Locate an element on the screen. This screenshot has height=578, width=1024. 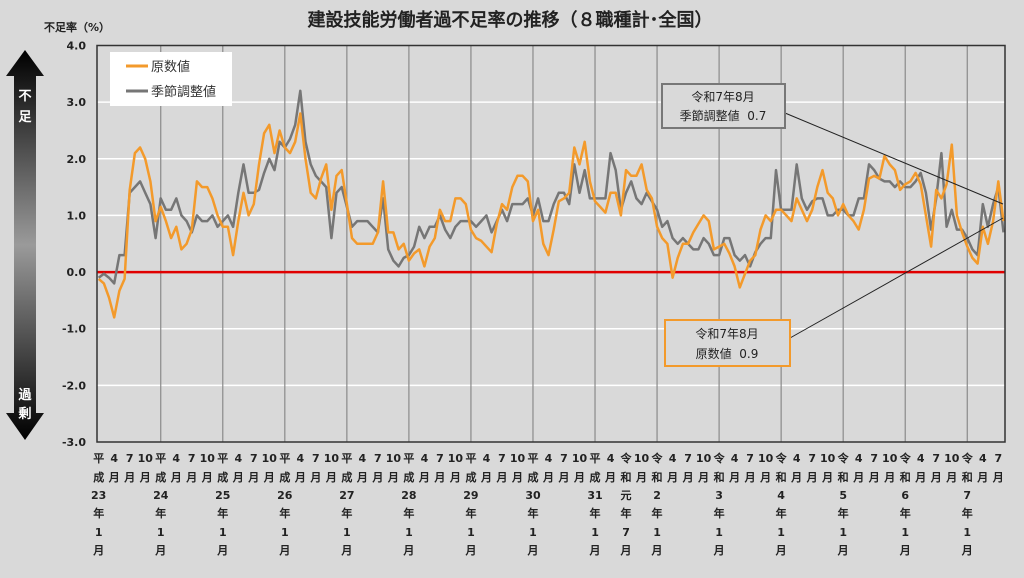
x-tick-label: 10 月 is located at coordinates (766, 468).